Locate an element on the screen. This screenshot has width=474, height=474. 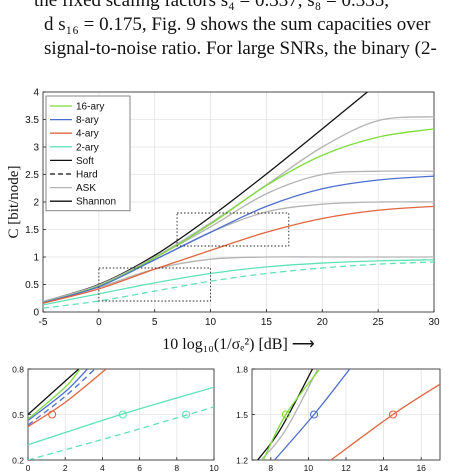
legend-label: 16-ary is located at coordinates (90, 107).